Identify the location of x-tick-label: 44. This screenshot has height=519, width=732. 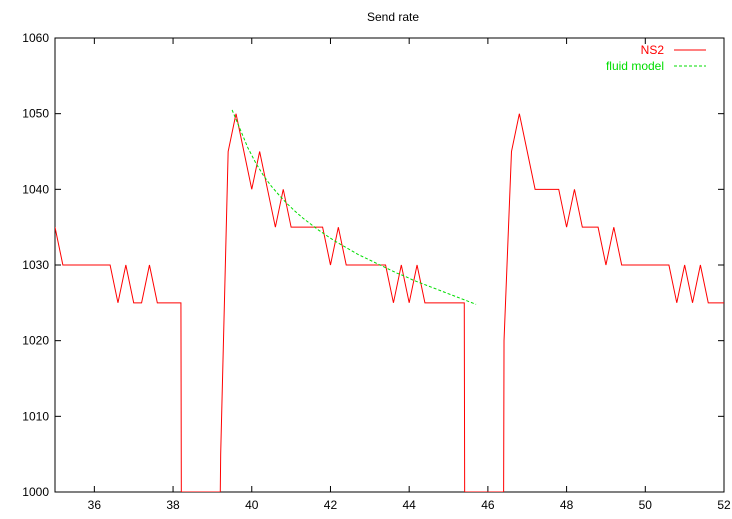
(409, 505).